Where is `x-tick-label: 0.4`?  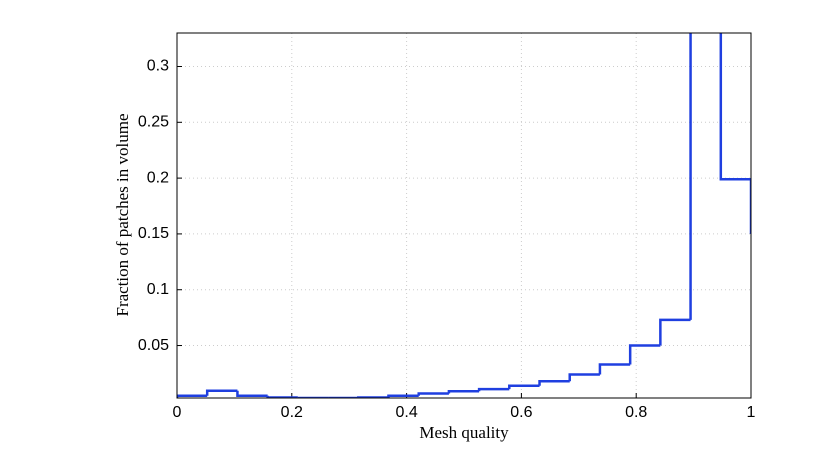
x-tick-label: 0.4 is located at coordinates (406, 412).